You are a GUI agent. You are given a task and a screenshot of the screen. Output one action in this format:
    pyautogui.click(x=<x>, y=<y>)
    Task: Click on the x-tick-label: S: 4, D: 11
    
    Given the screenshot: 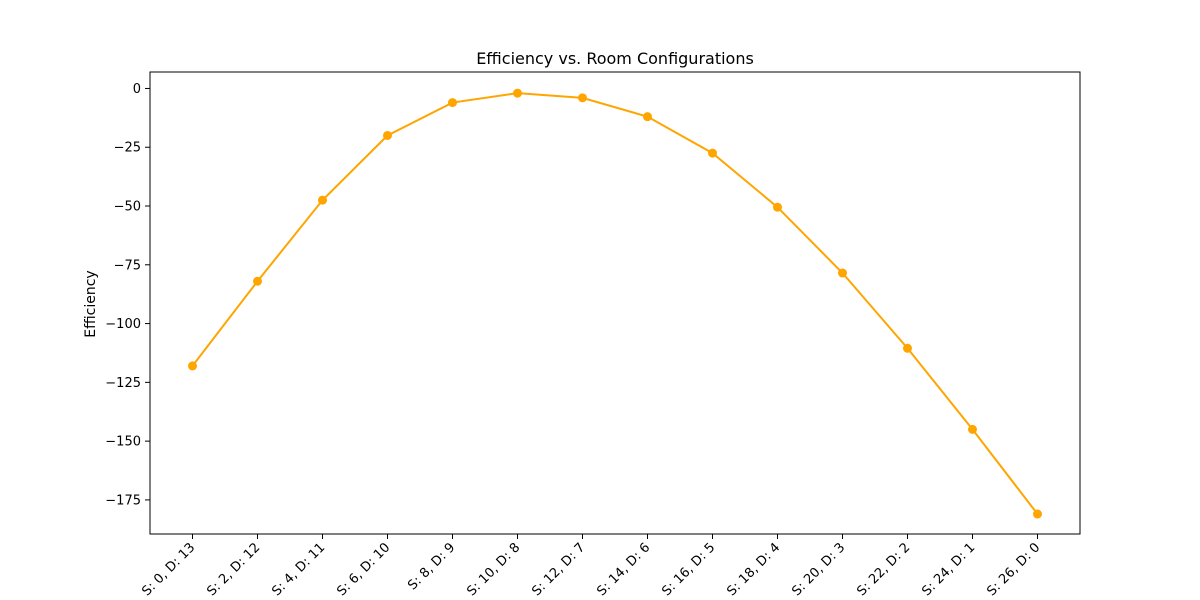 What is the action you would take?
    pyautogui.click(x=298, y=569)
    